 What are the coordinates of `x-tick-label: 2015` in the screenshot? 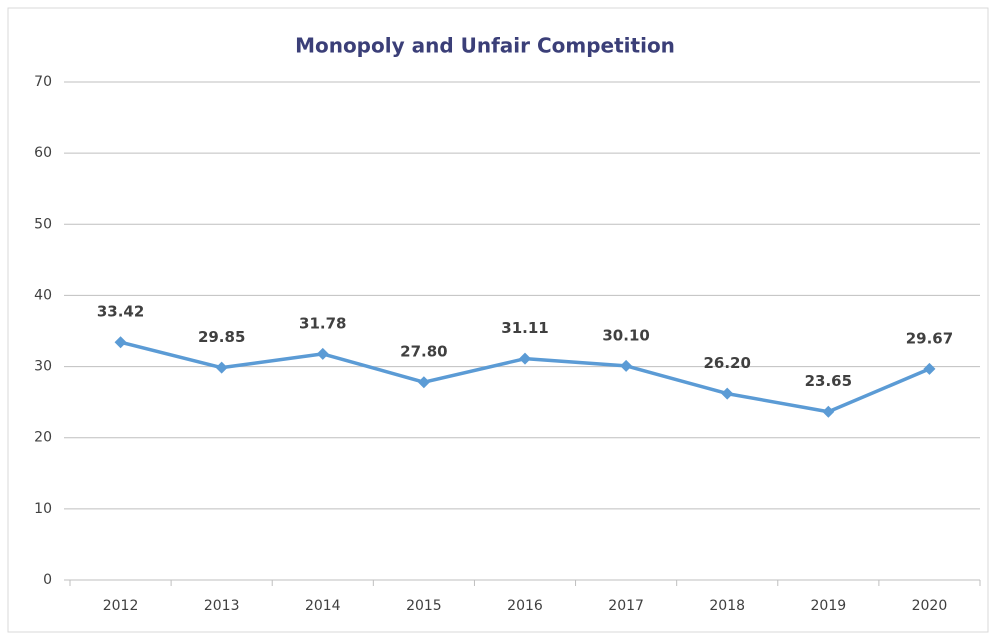 It's located at (424, 606).